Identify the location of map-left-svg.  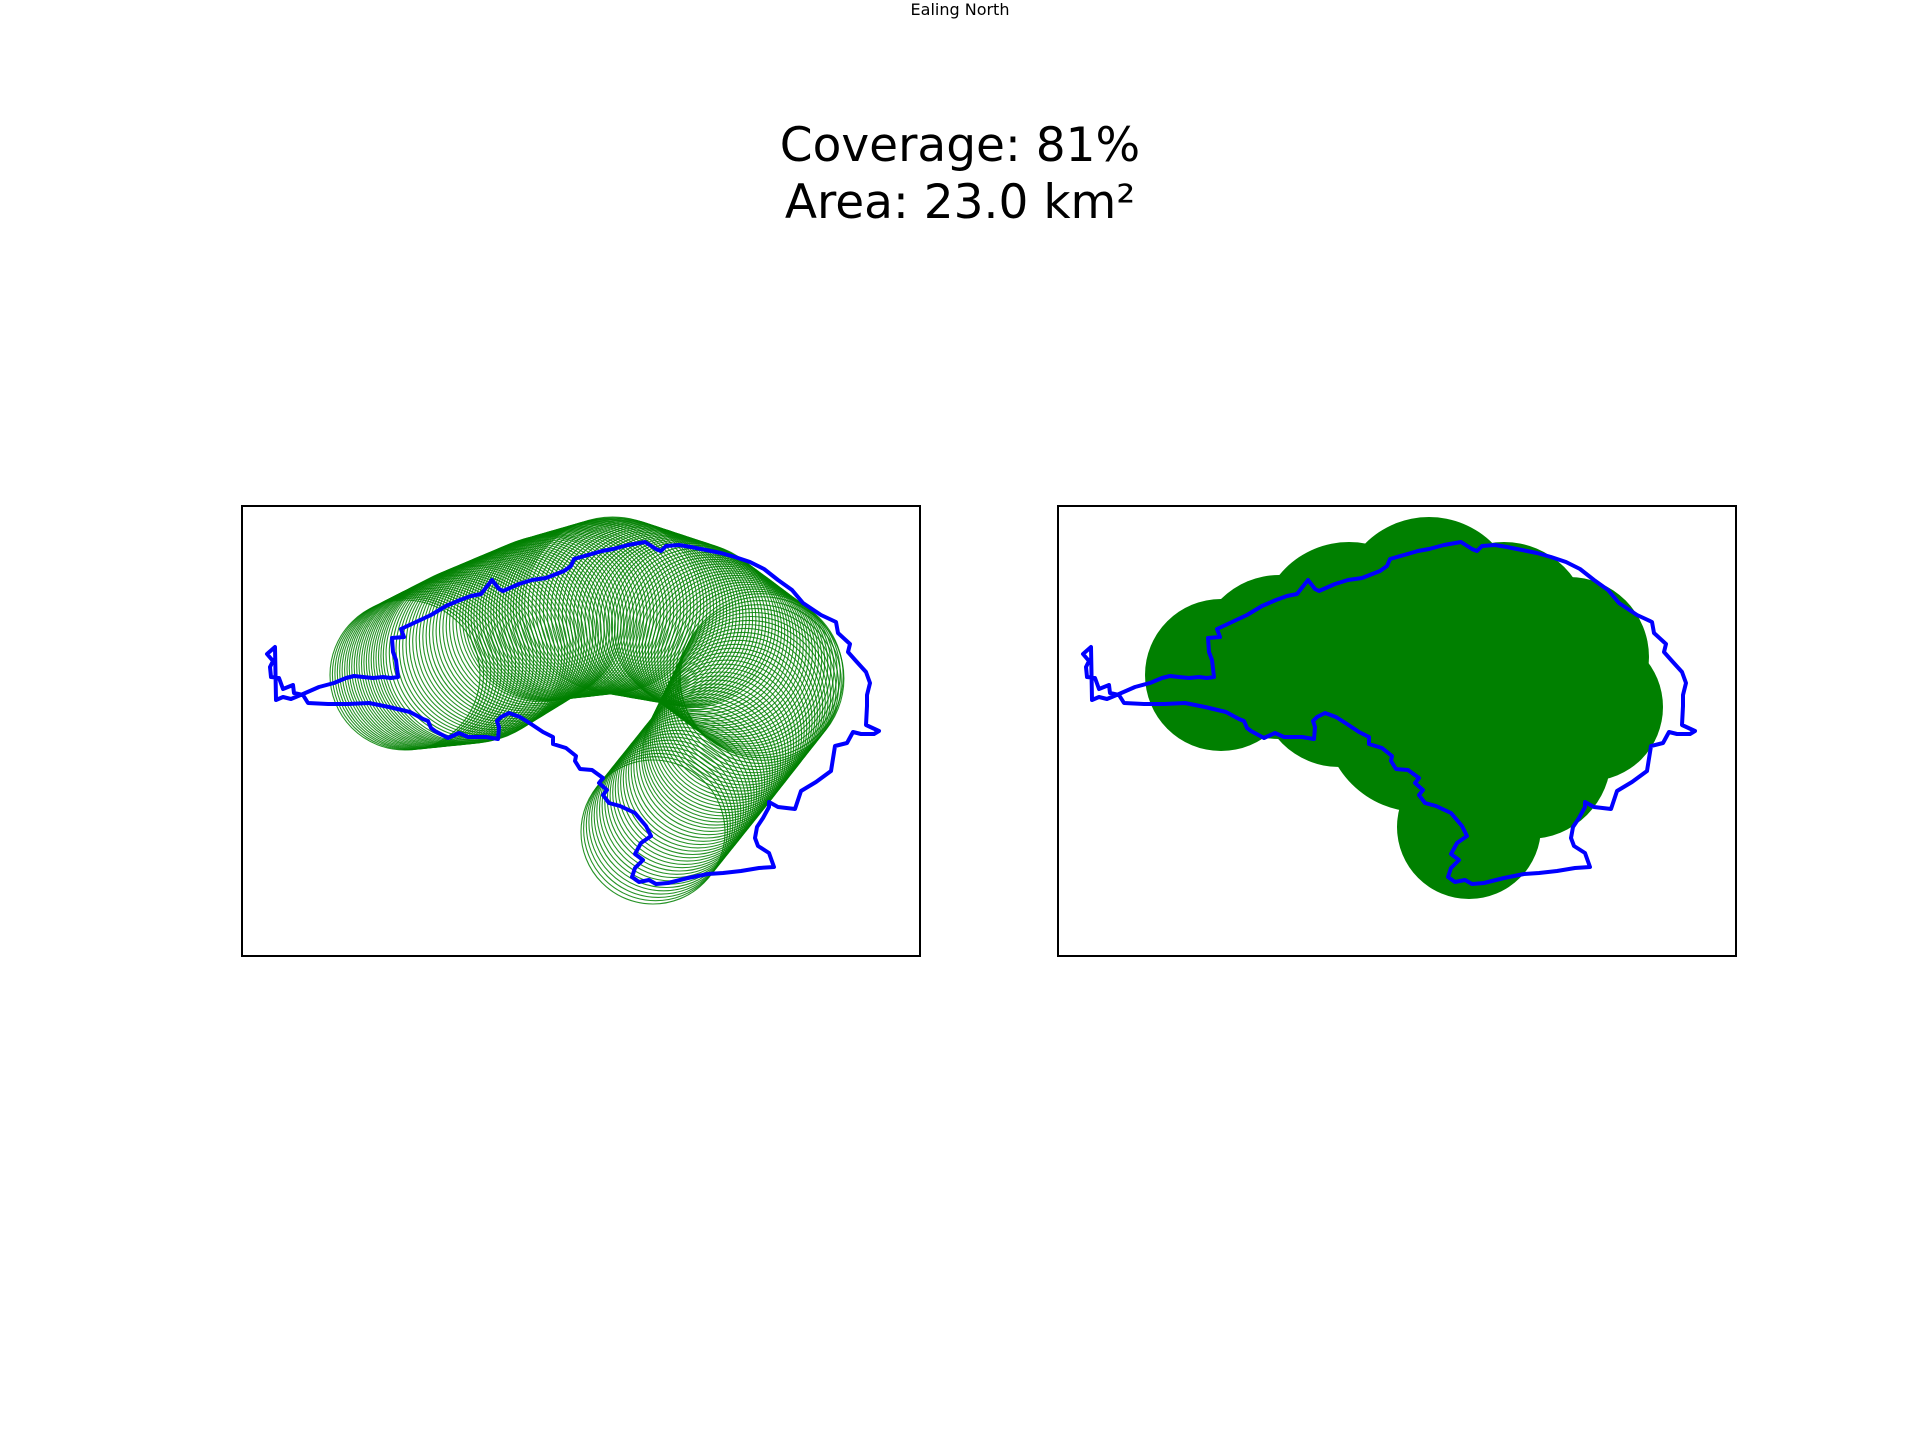
(573, 710).